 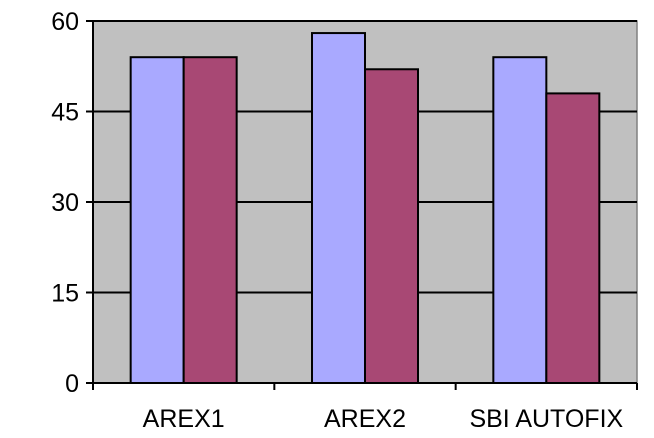 I want to click on y-tick-label: 0, so click(x=72, y=384).